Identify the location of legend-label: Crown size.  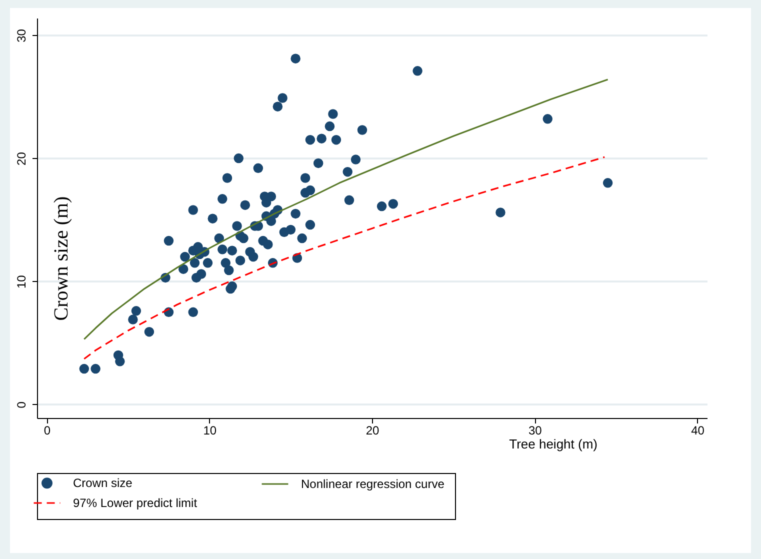
(103, 483).